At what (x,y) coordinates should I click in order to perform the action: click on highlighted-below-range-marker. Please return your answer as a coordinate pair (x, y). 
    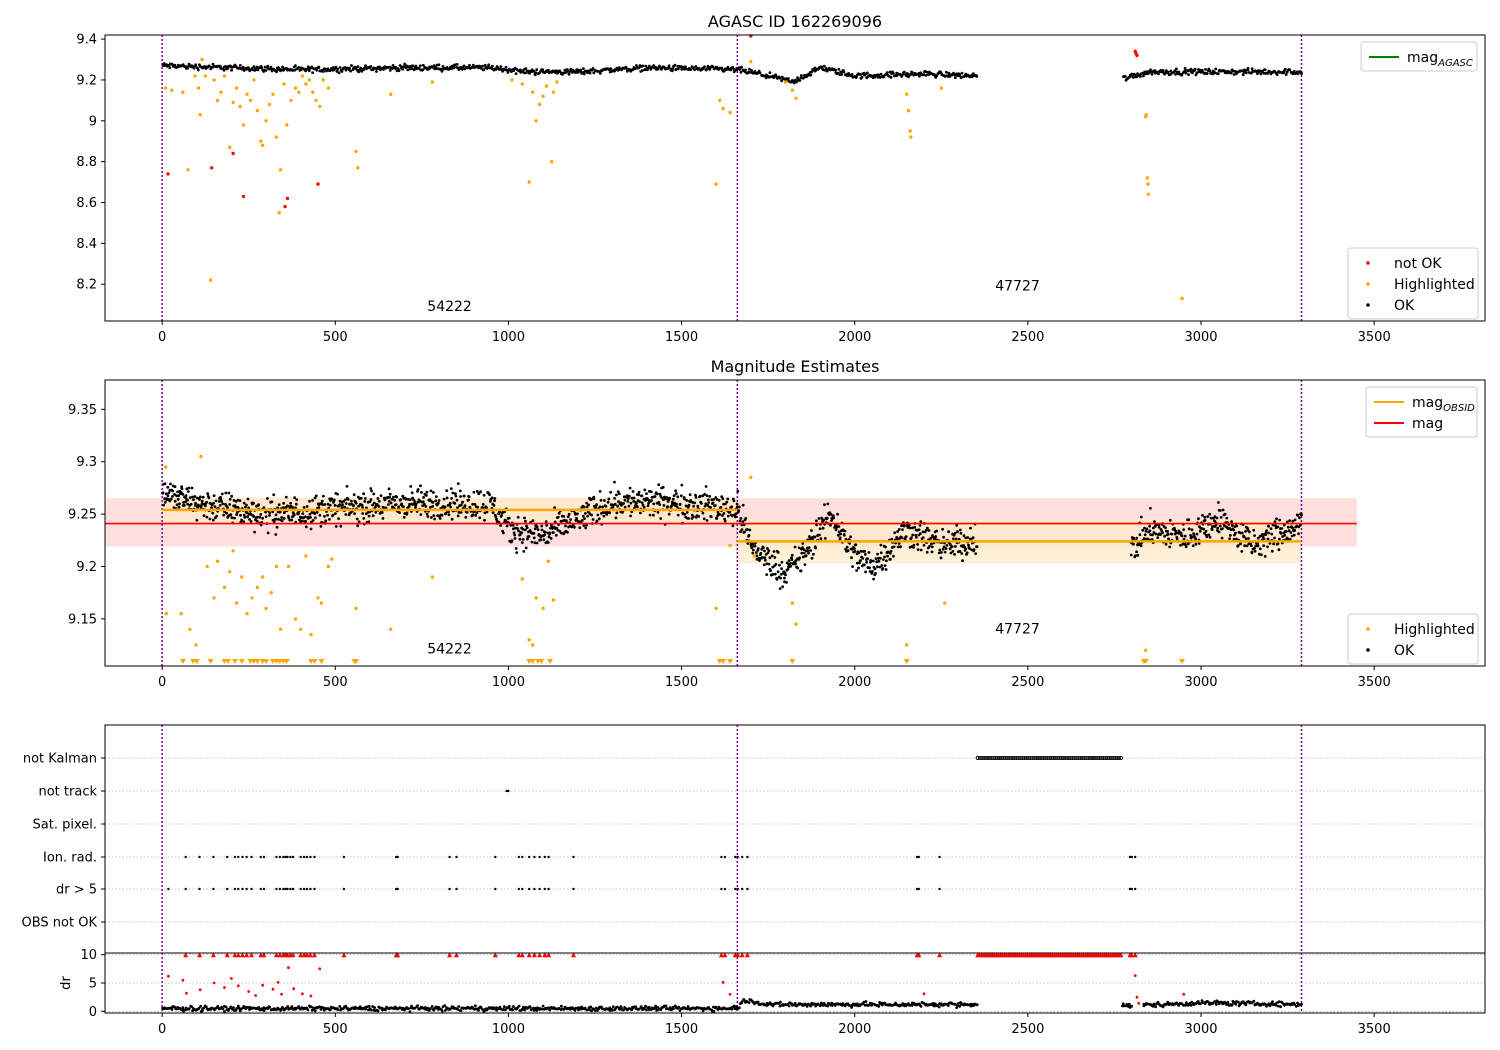
    Looking at the image, I should click on (182, 661).